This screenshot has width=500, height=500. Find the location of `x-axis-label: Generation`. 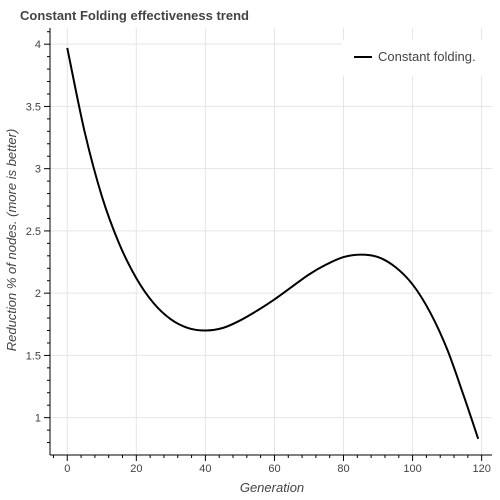

x-axis-label: Generation is located at coordinates (272, 487).